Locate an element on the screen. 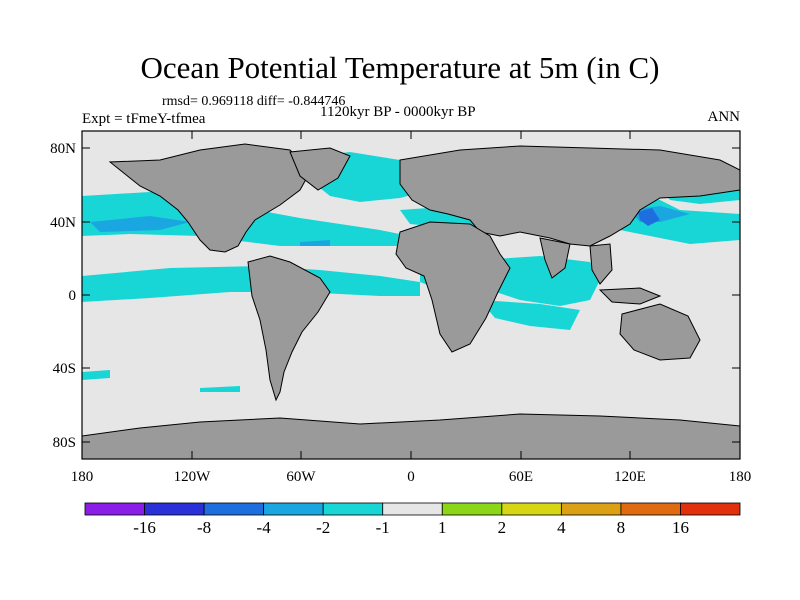 The width and height of the screenshot is (800, 600). colorbar-label: -8 is located at coordinates (204, 527).